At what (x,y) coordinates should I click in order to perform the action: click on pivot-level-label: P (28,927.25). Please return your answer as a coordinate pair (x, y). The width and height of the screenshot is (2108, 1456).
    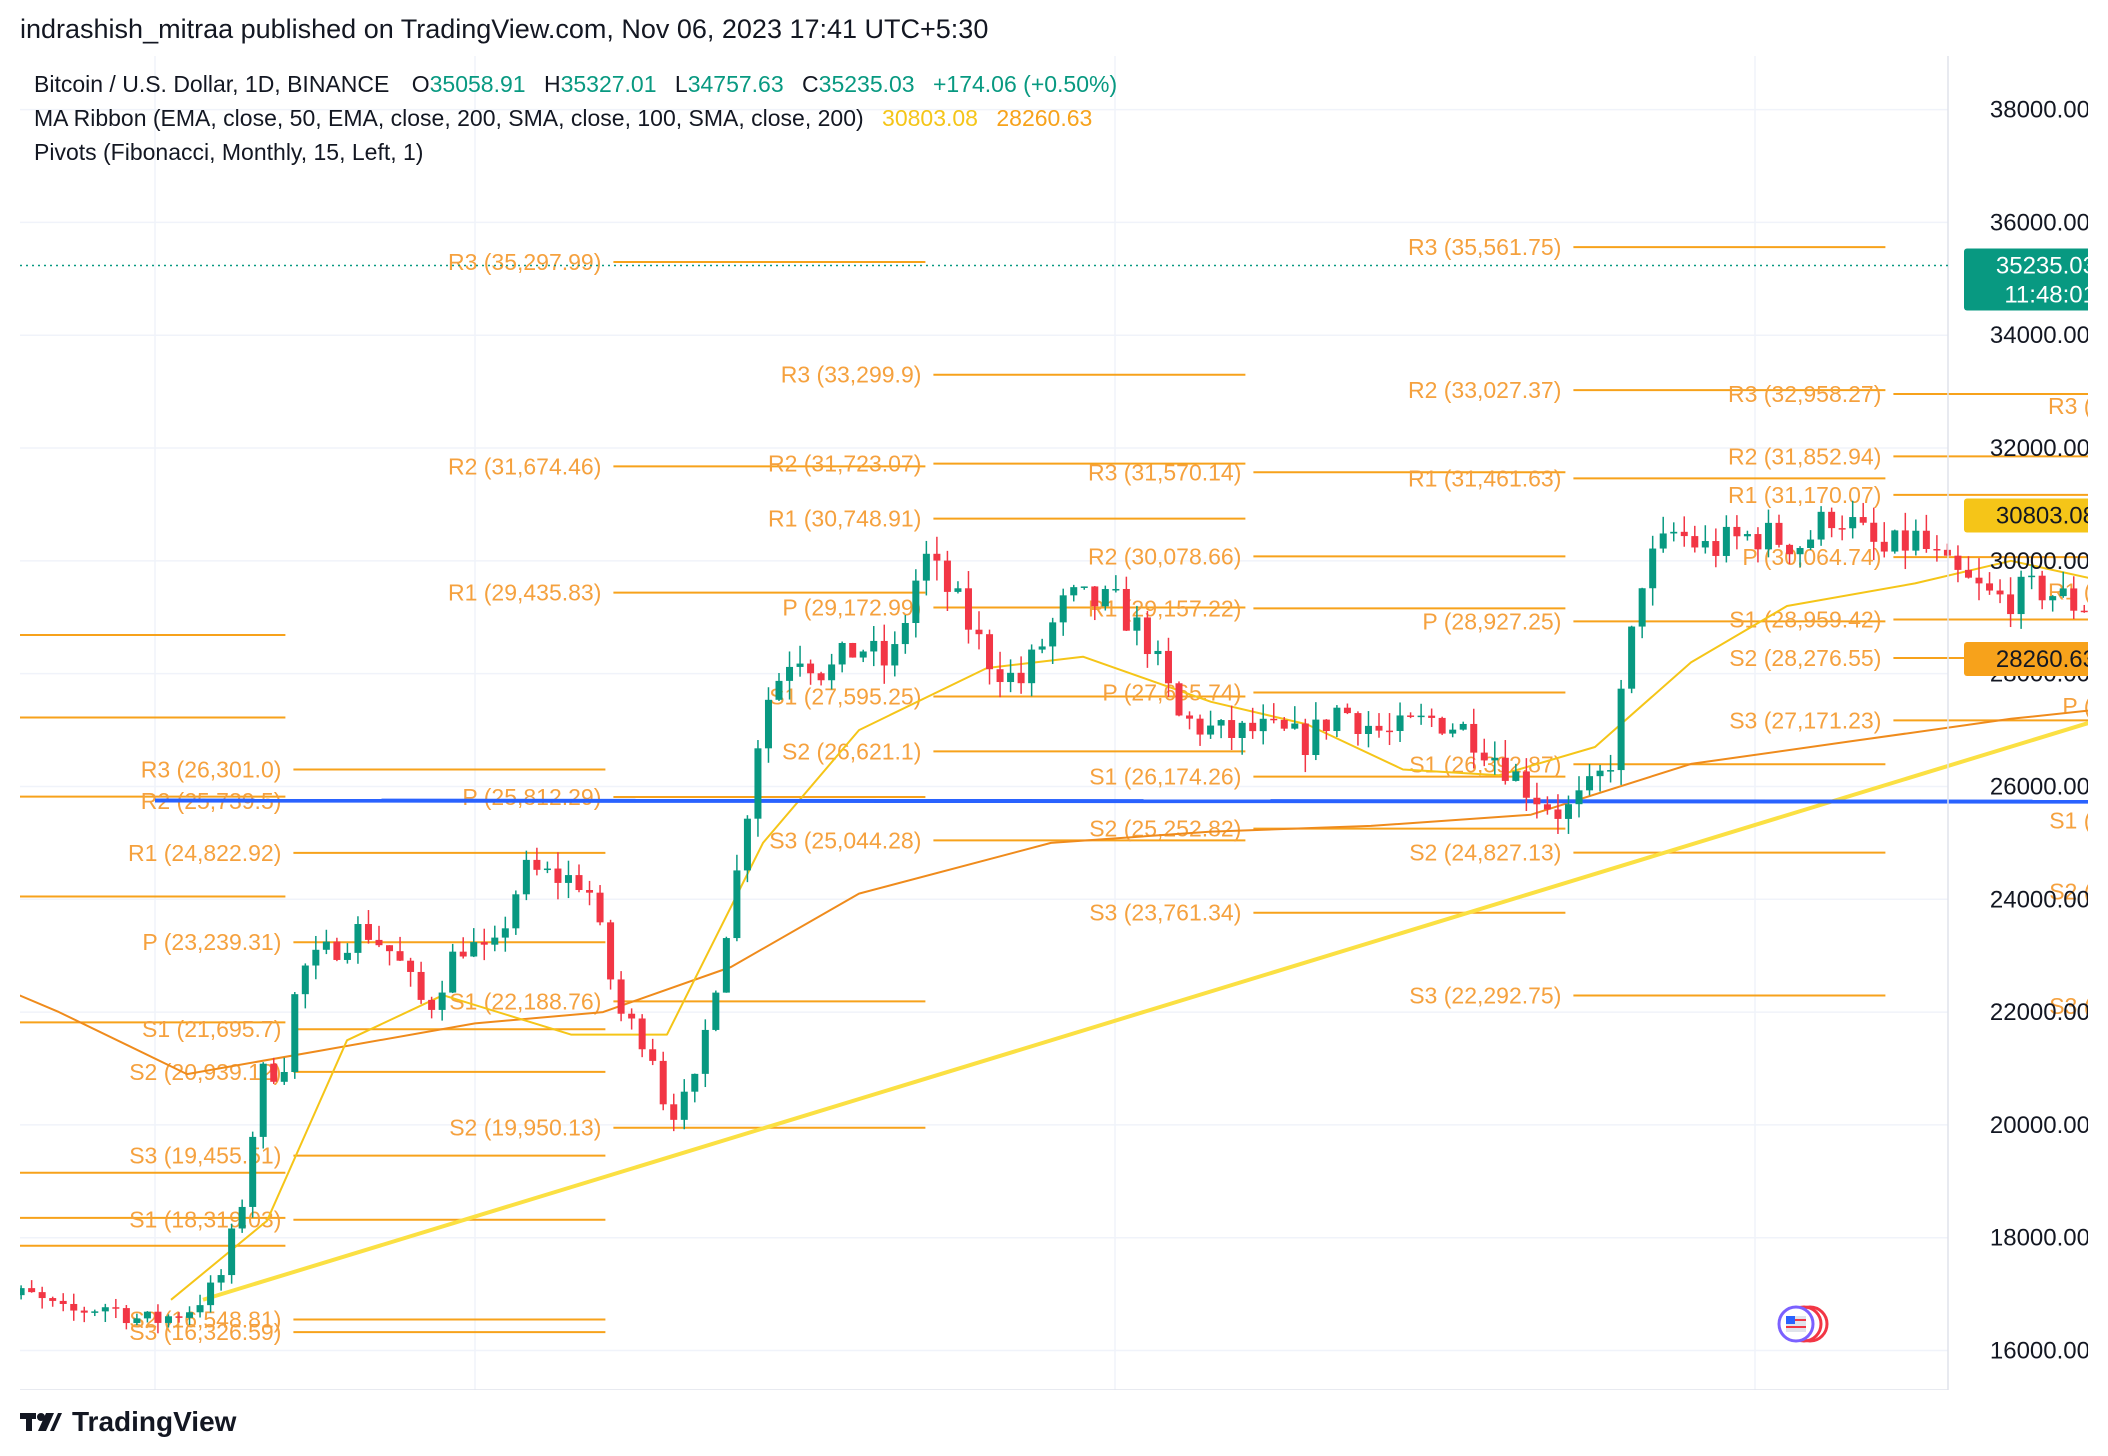
    Looking at the image, I should click on (1491, 621).